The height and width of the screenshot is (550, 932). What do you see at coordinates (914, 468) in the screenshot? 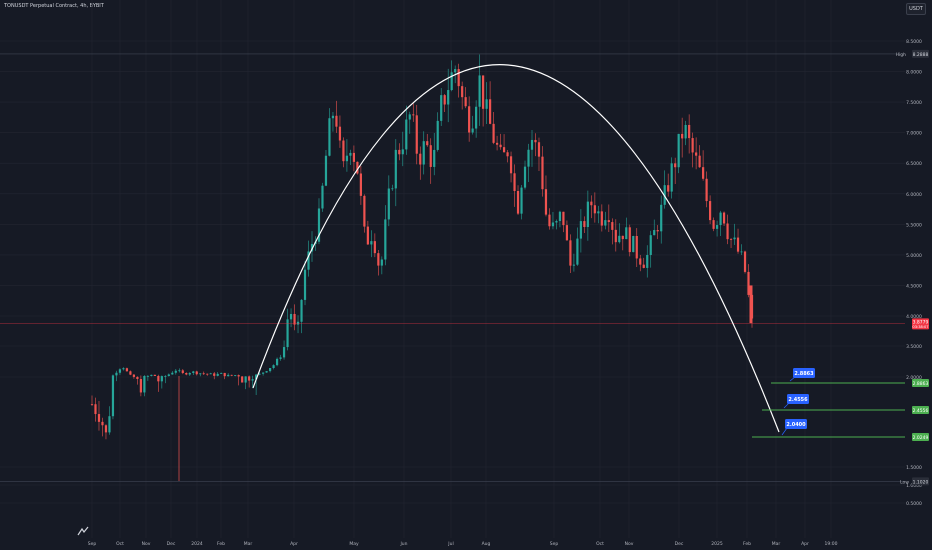
I see `y-tick-label: 1.5000` at bounding box center [914, 468].